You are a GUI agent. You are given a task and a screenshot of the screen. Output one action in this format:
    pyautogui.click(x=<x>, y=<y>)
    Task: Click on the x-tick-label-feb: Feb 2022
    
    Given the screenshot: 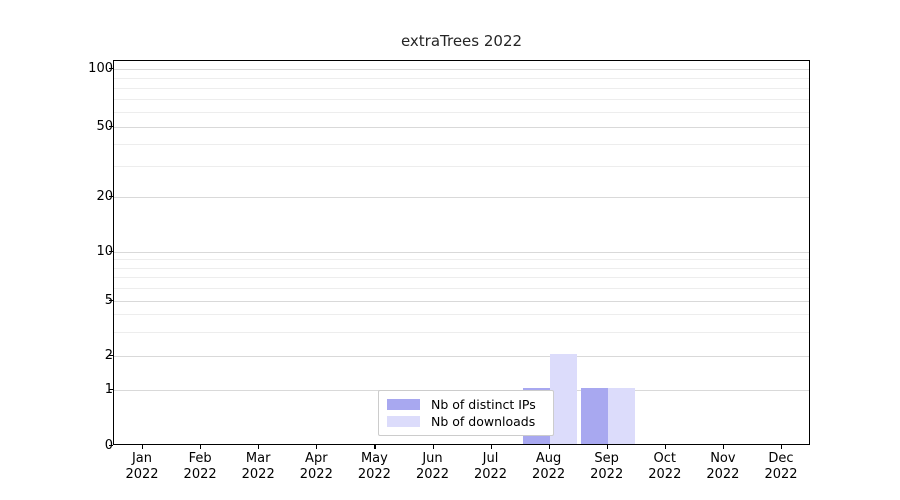 What is the action you would take?
    pyautogui.click(x=200, y=467)
    